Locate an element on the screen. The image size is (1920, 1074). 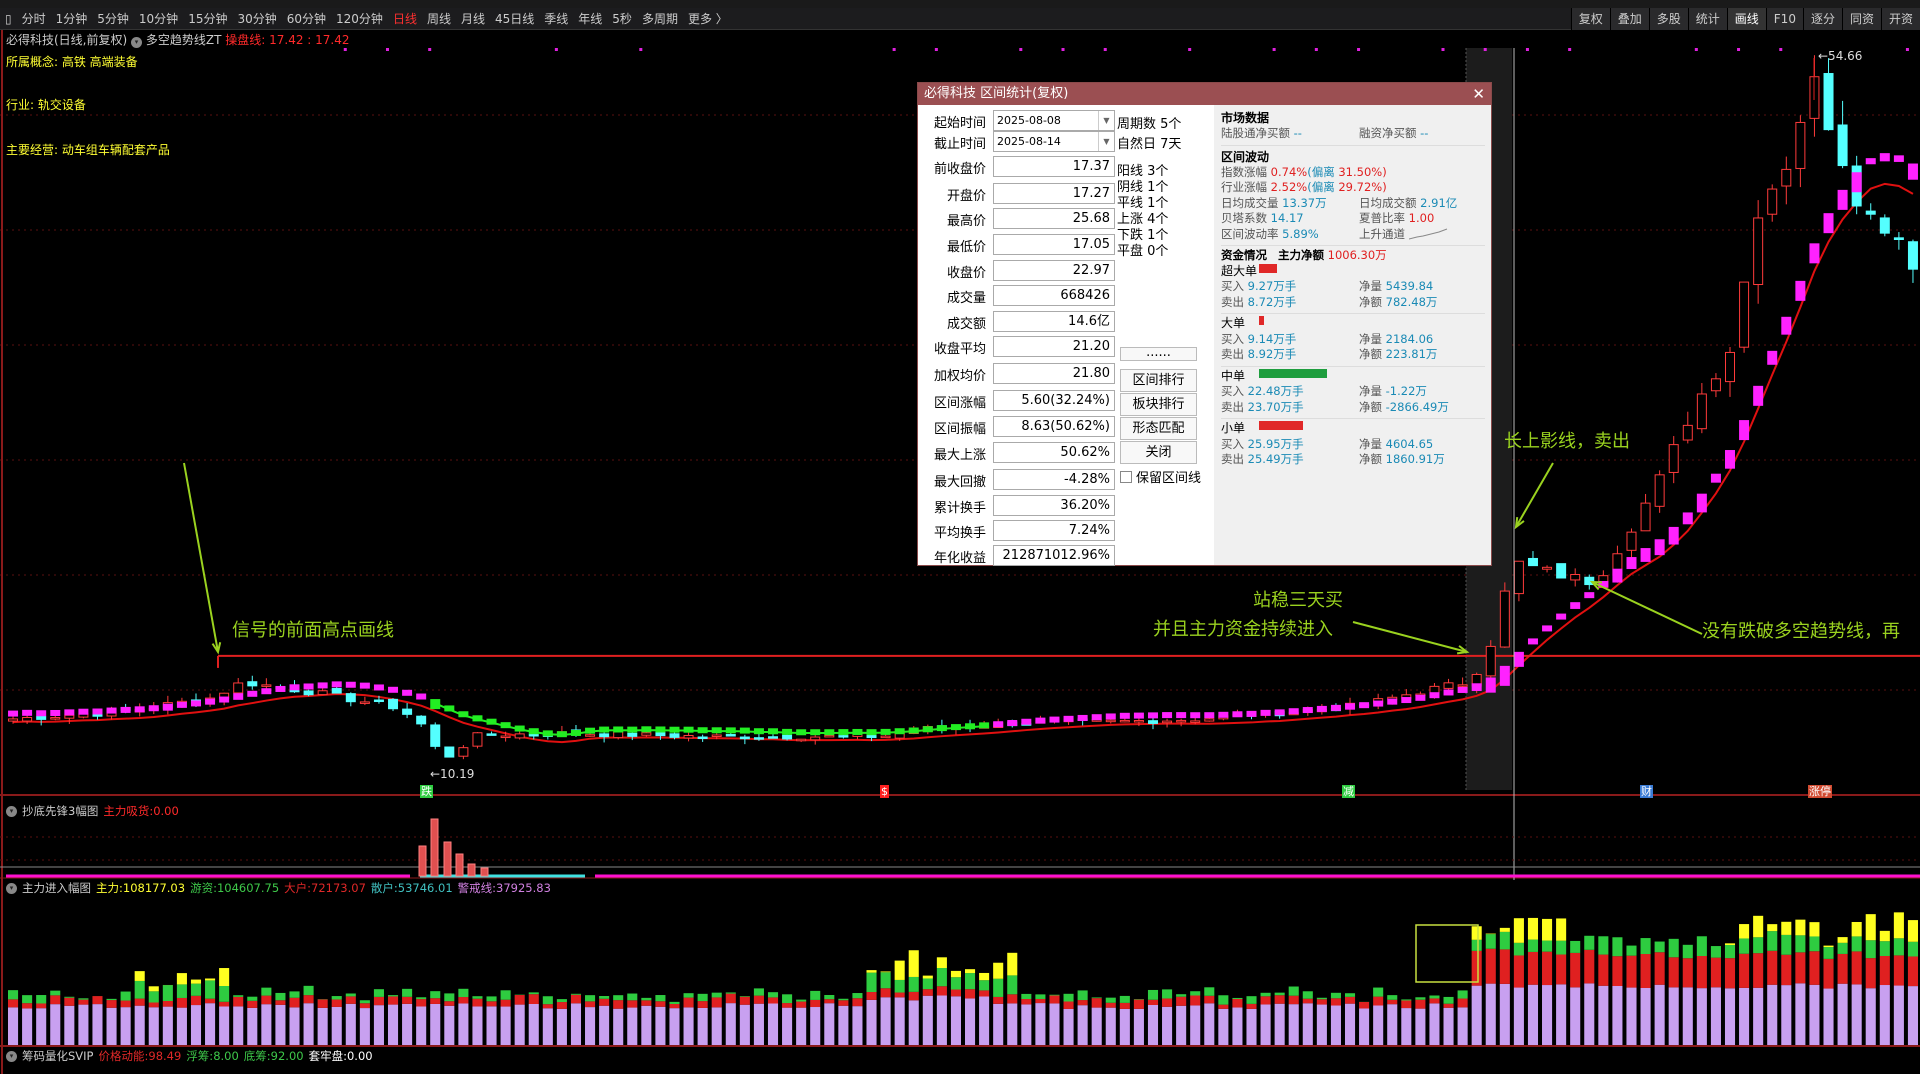
field-label: 累计换手 is located at coordinates (959, 508).